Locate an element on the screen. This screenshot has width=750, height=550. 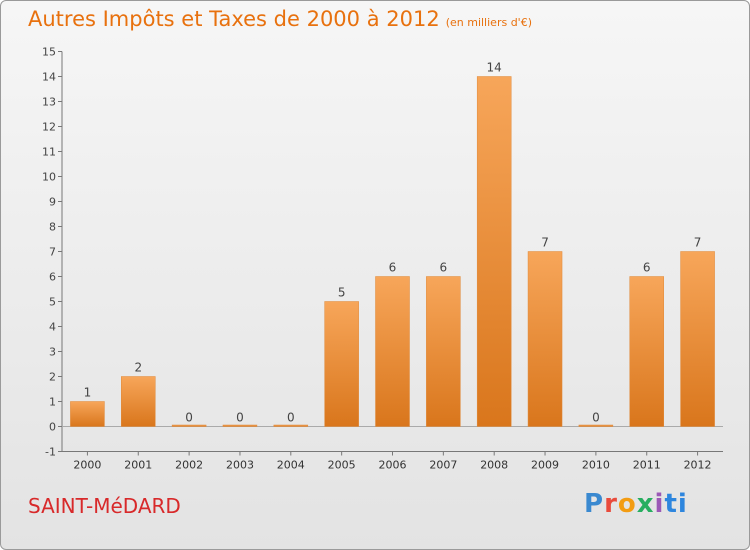
x-tick-label: 2005 is located at coordinates (342, 465).